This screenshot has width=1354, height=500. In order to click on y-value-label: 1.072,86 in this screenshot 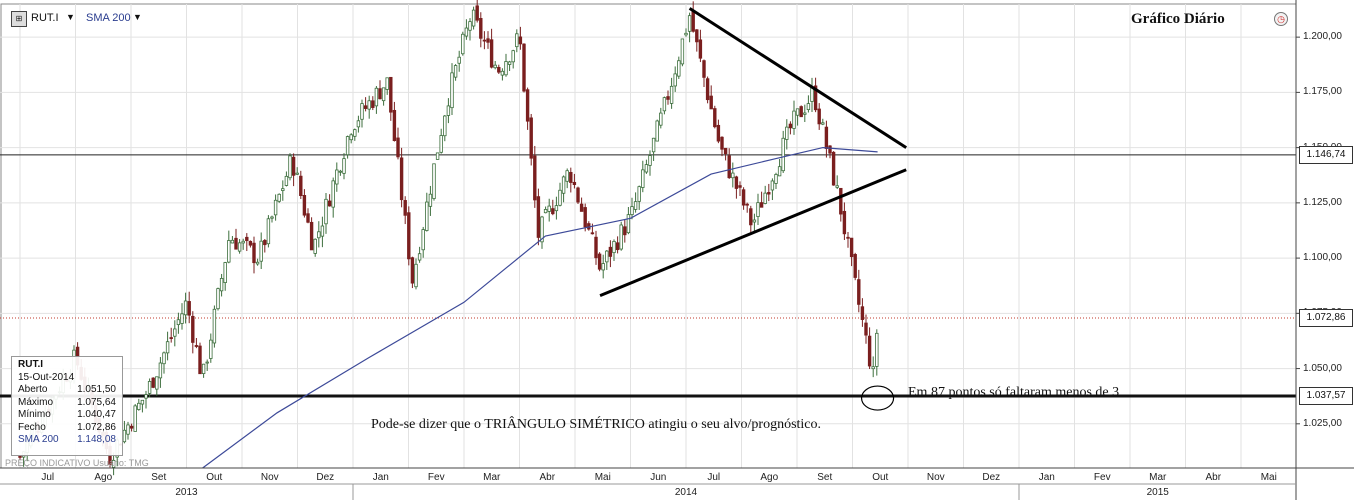, I will do `click(1326, 318)`.